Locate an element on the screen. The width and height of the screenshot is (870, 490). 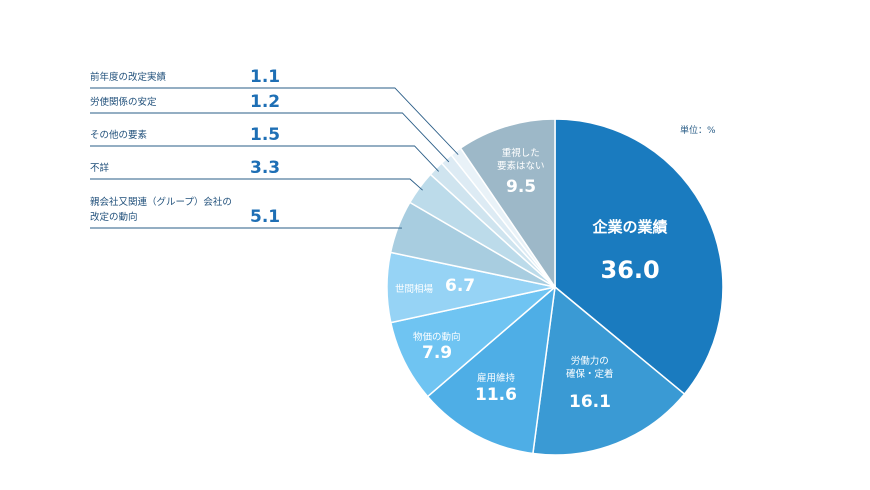
slice-value-label: 7.9 is located at coordinates (437, 353).